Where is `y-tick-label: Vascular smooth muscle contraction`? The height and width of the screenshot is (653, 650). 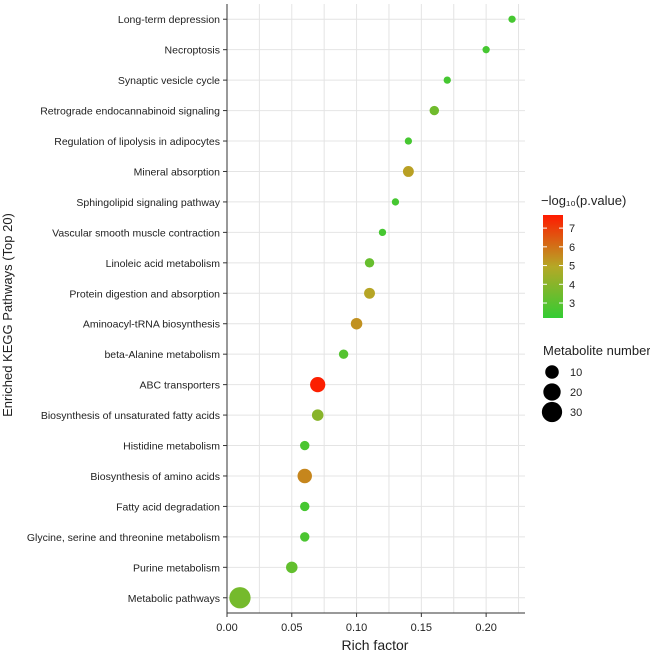
y-tick-label: Vascular smooth muscle contraction is located at coordinates (136, 233).